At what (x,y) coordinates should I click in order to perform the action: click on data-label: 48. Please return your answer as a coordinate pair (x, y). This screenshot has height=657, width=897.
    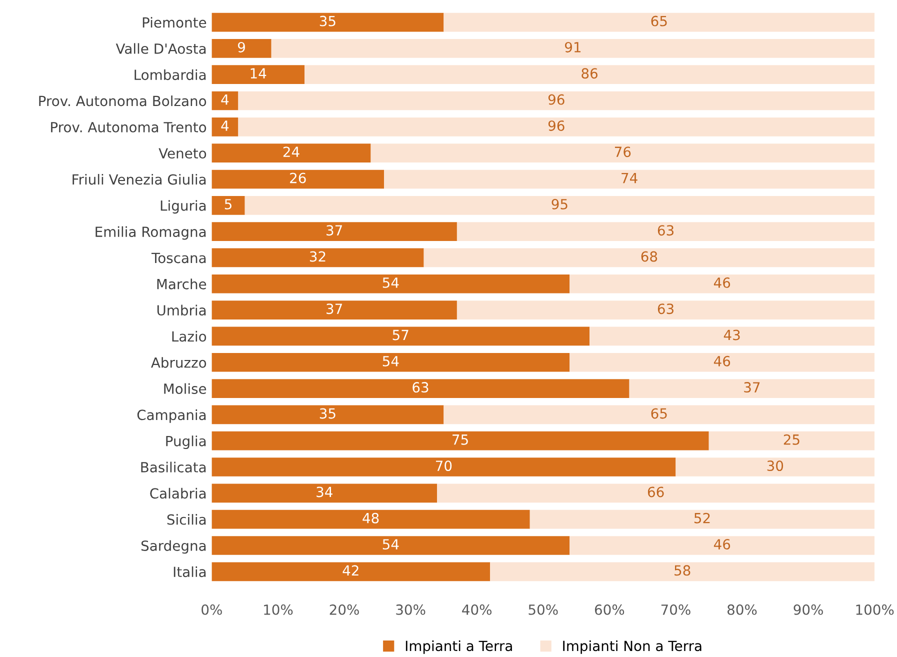
    Looking at the image, I should click on (370, 518).